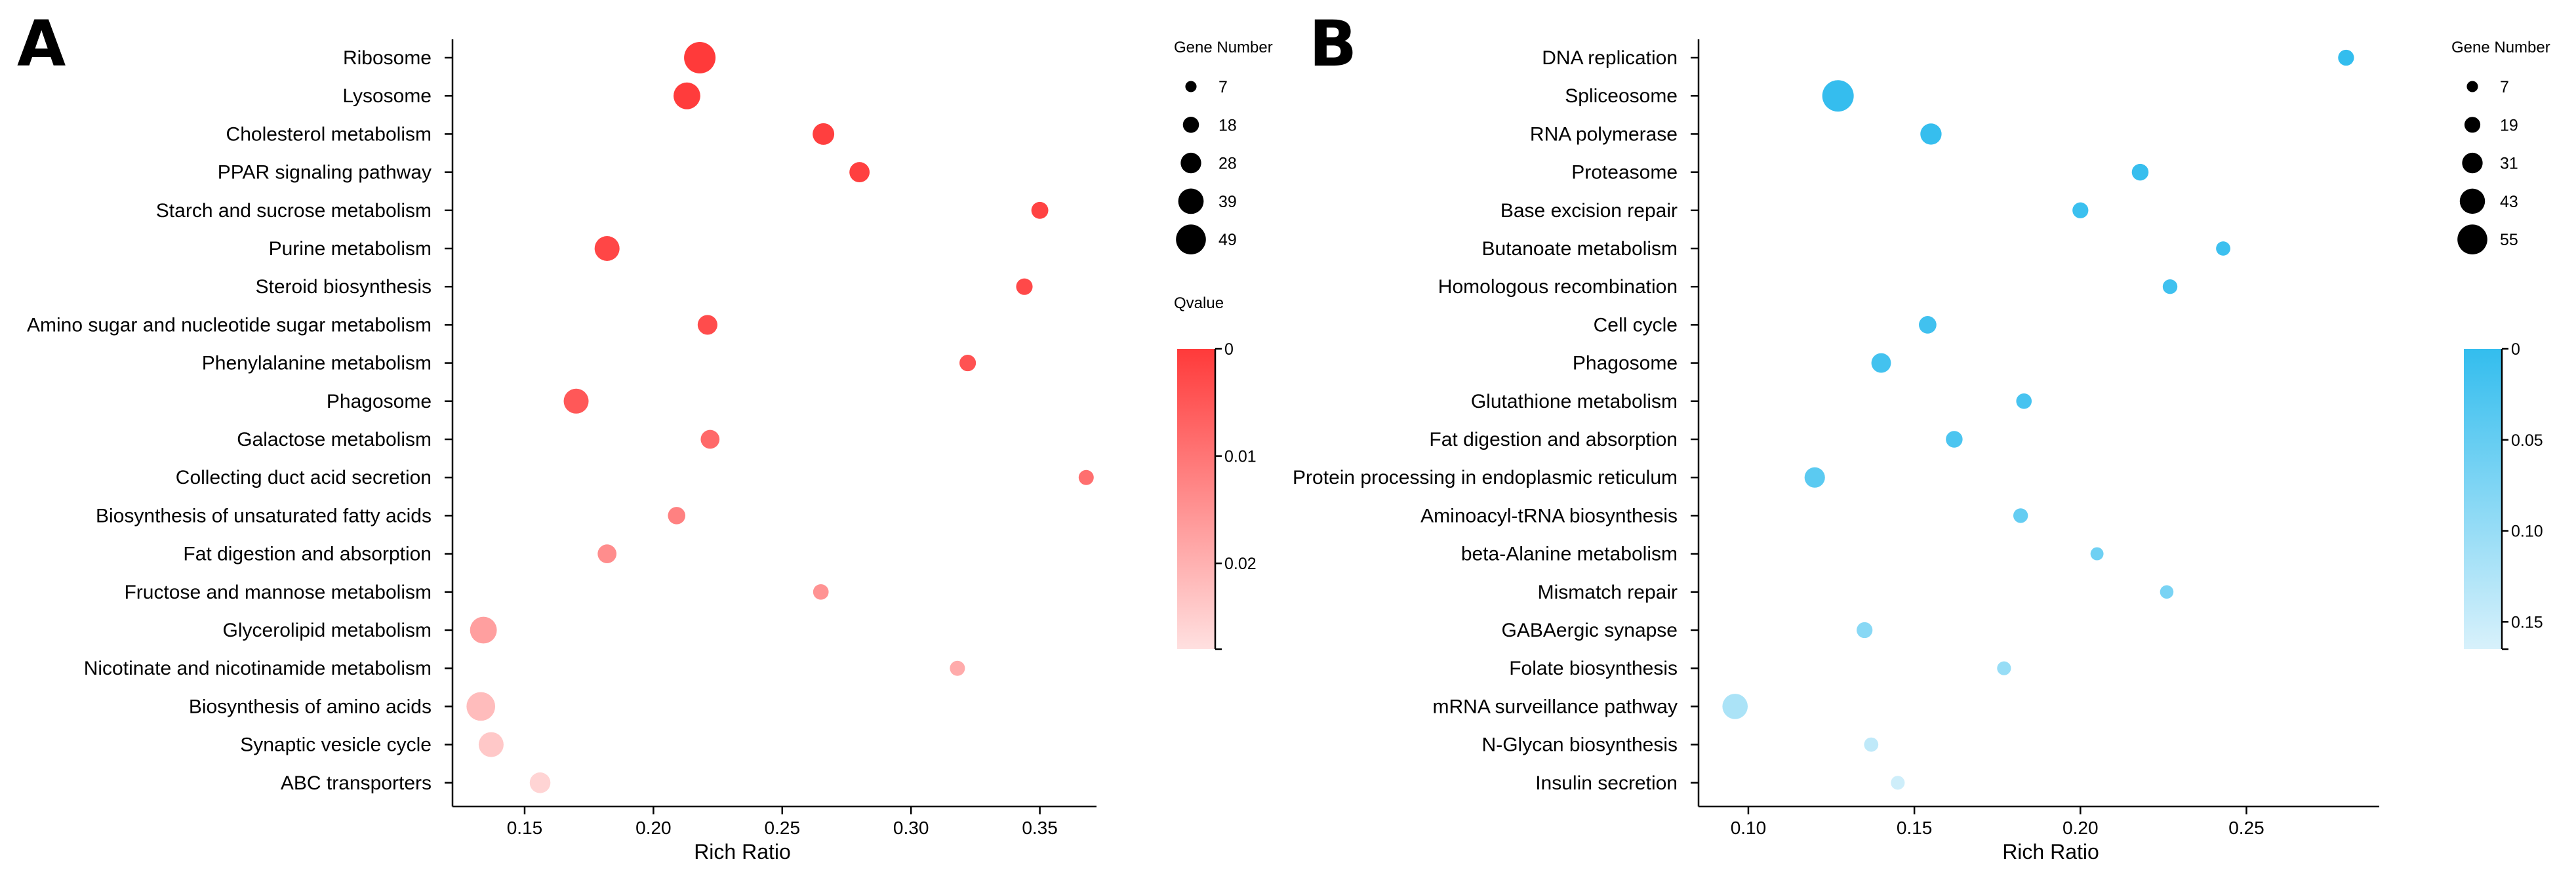 Image resolution: width=2576 pixels, height=876 pixels. What do you see at coordinates (334, 439) in the screenshot?
I see `pathway-label: Galactose metabolism` at bounding box center [334, 439].